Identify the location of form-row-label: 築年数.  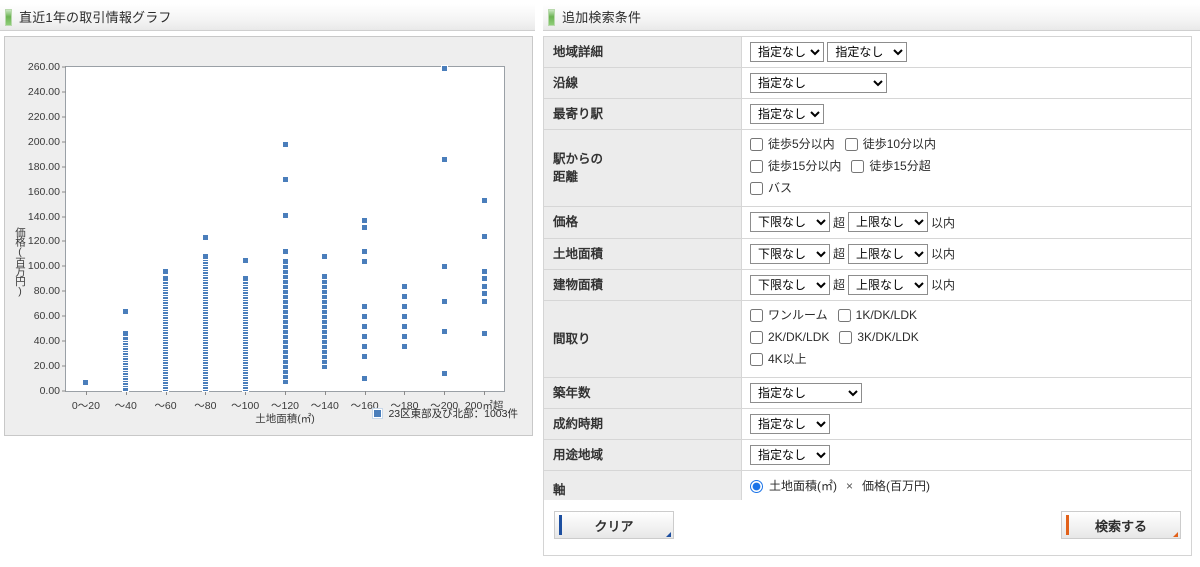
(643, 393).